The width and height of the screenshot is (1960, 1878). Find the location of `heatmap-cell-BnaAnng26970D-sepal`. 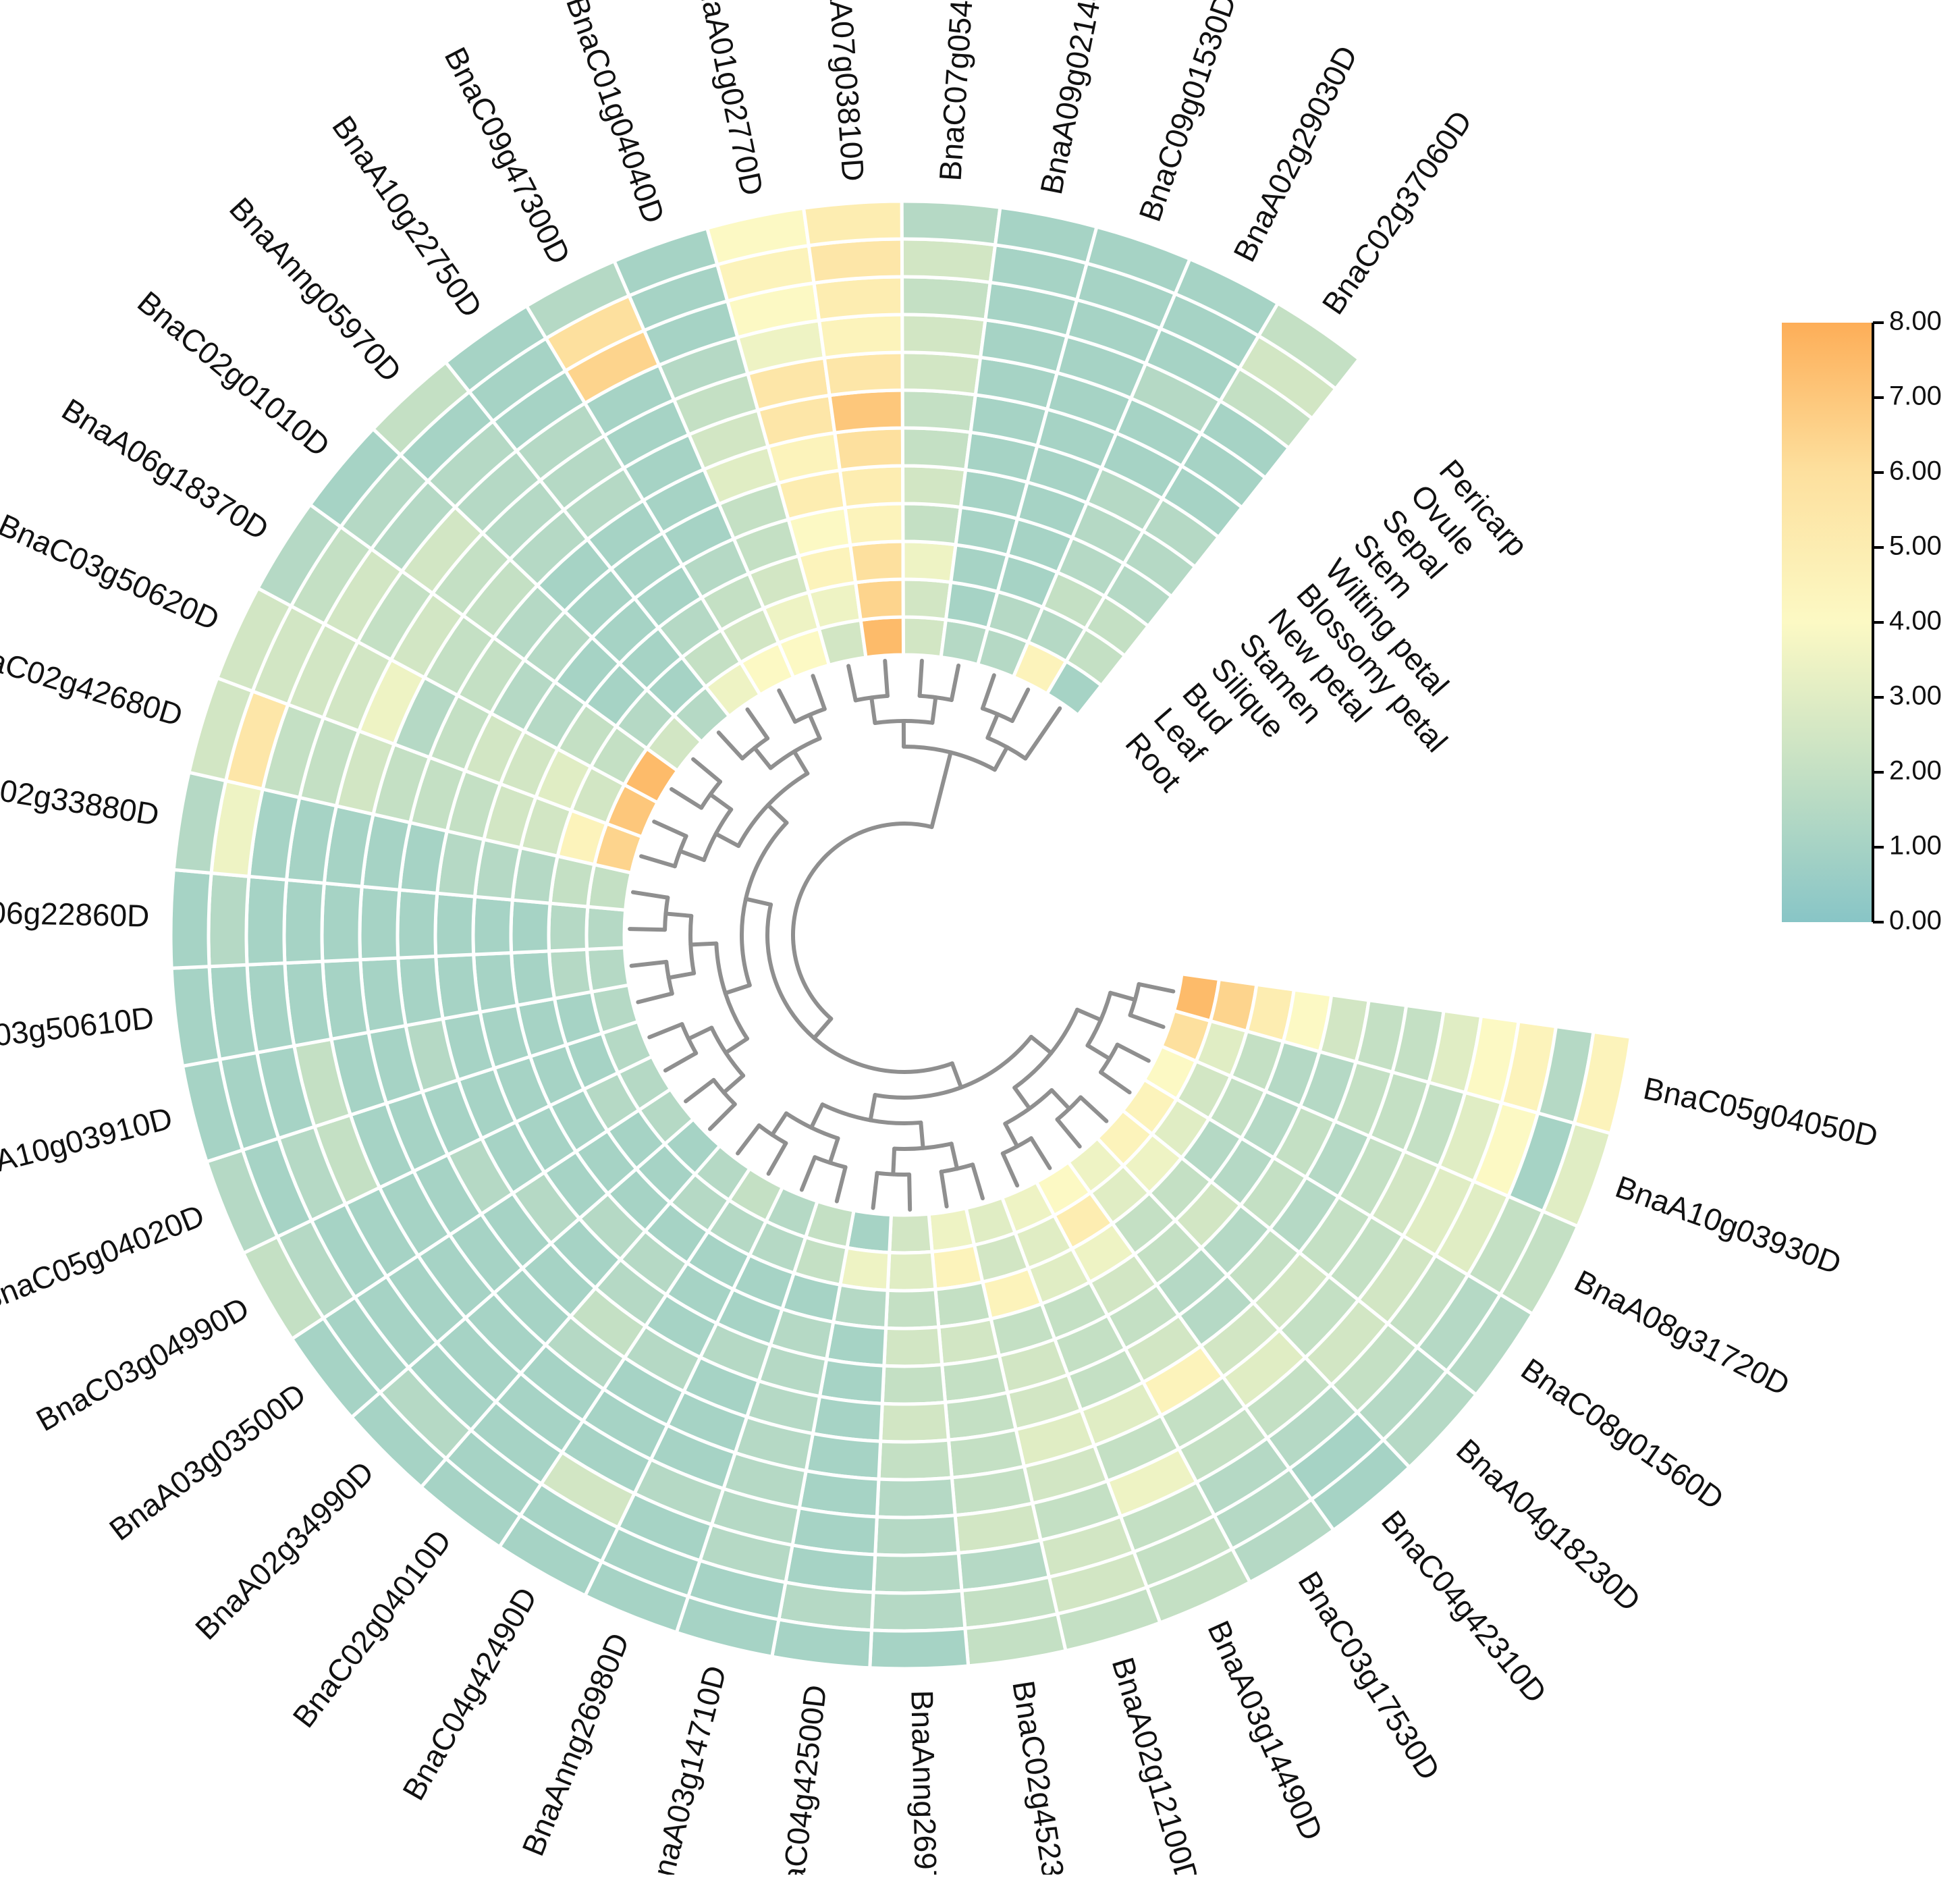

heatmap-cell-BnaAnng26970D-sepal is located at coordinates (918, 1573).